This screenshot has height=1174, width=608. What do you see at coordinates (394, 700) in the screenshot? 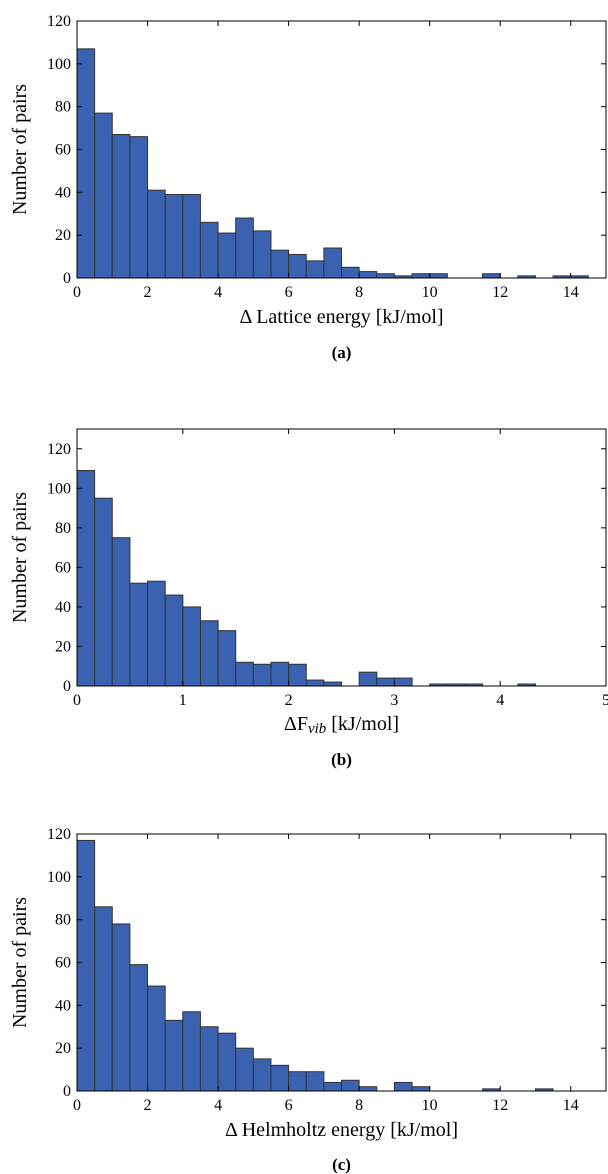
I see `x-tick-label: 3` at bounding box center [394, 700].